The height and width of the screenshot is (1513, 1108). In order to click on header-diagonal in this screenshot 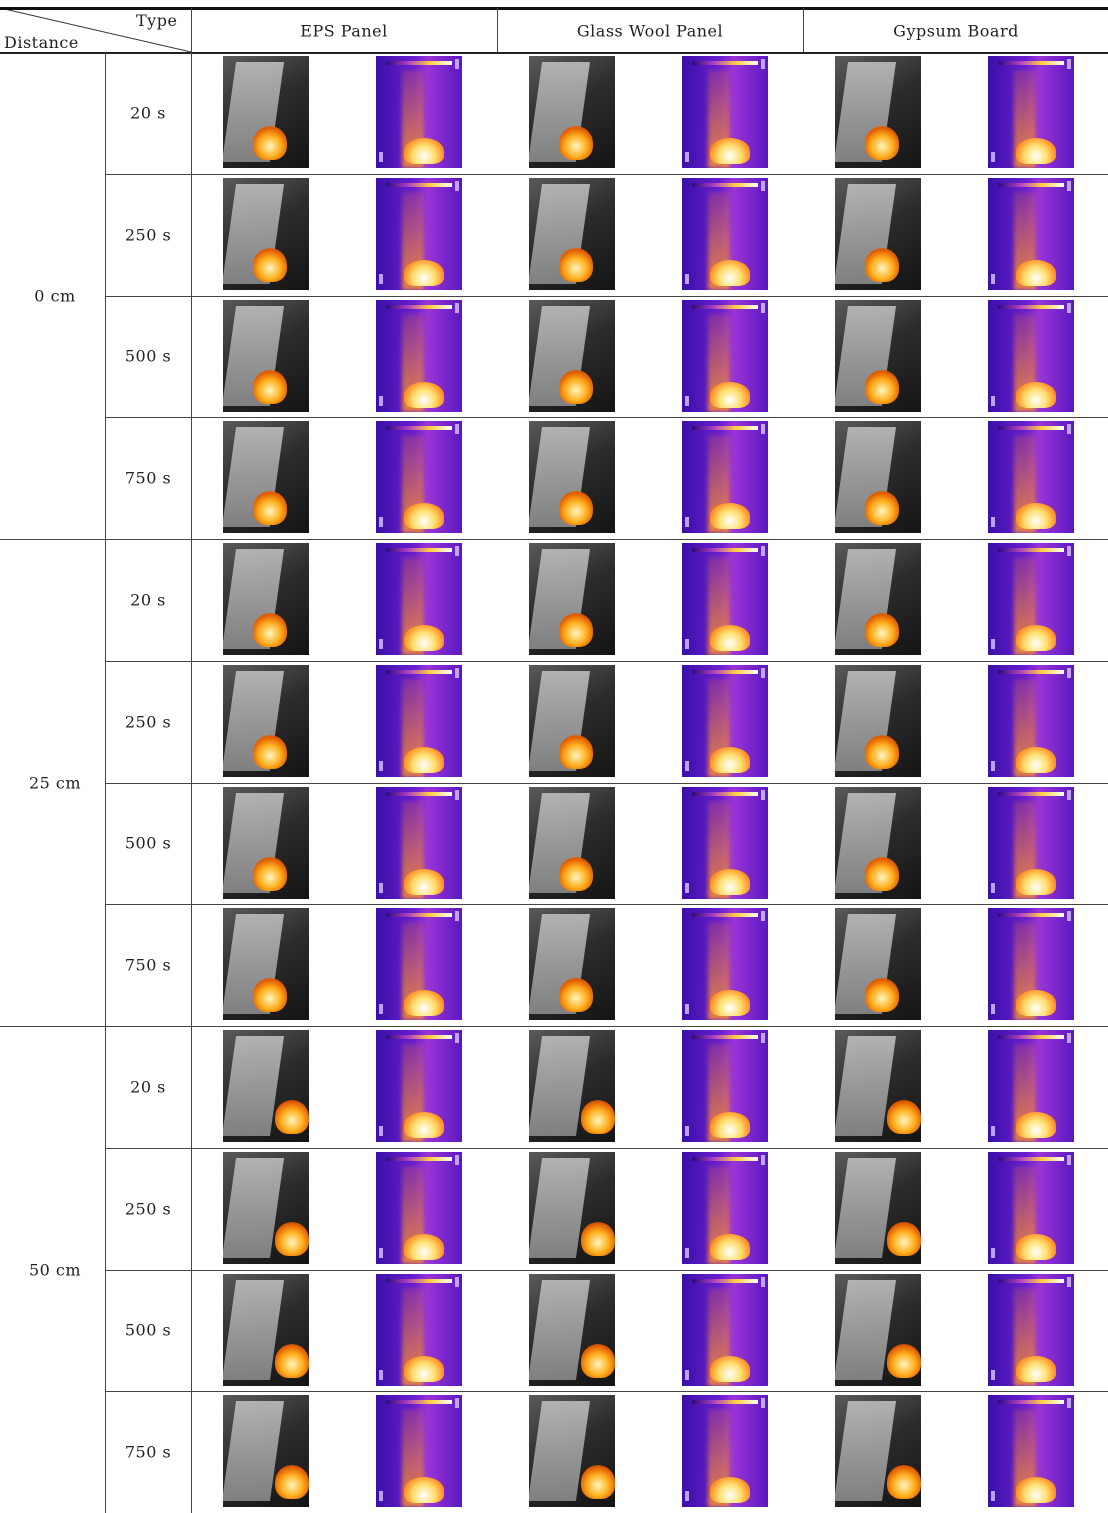, I will do `click(95, 30)`.